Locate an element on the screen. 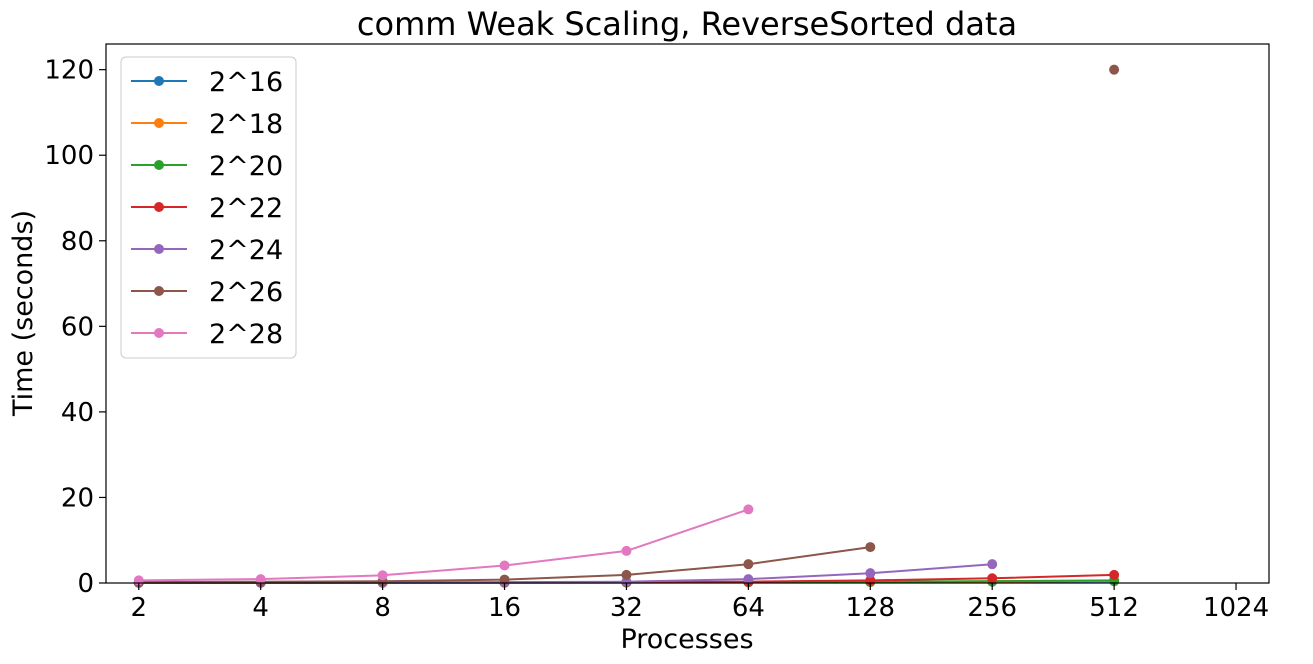 The image size is (1313, 664). y-tick-label: 80 is located at coordinates (77, 242).